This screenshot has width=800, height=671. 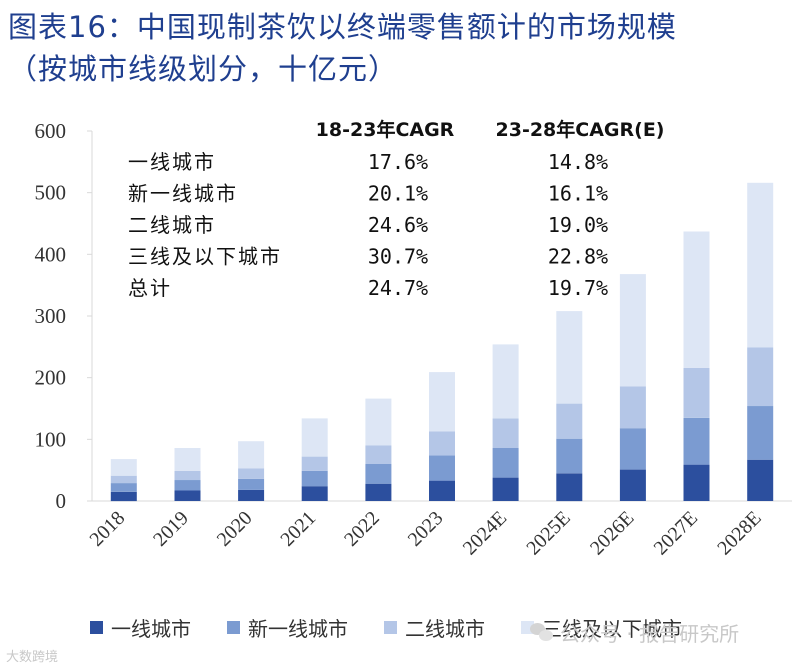 I want to click on cagr-header-2018-2023: 18-23年CAGR, so click(x=385, y=129).